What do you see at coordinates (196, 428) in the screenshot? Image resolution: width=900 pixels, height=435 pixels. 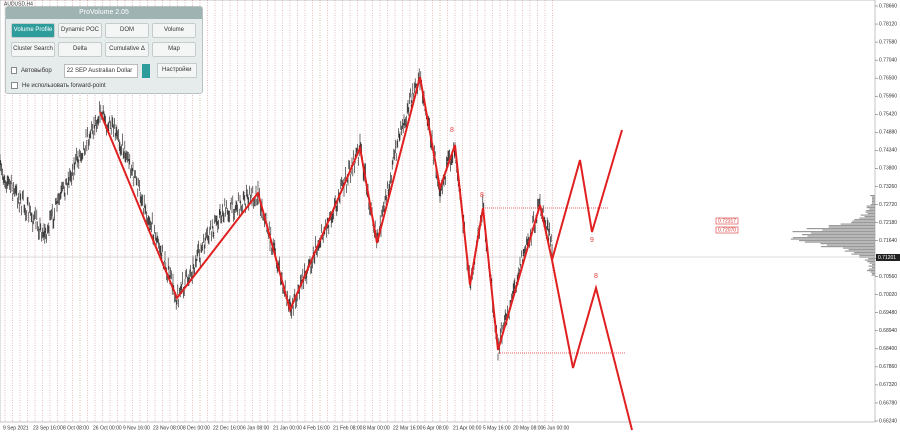 I see `time-label: 8 Dec 00:00` at bounding box center [196, 428].